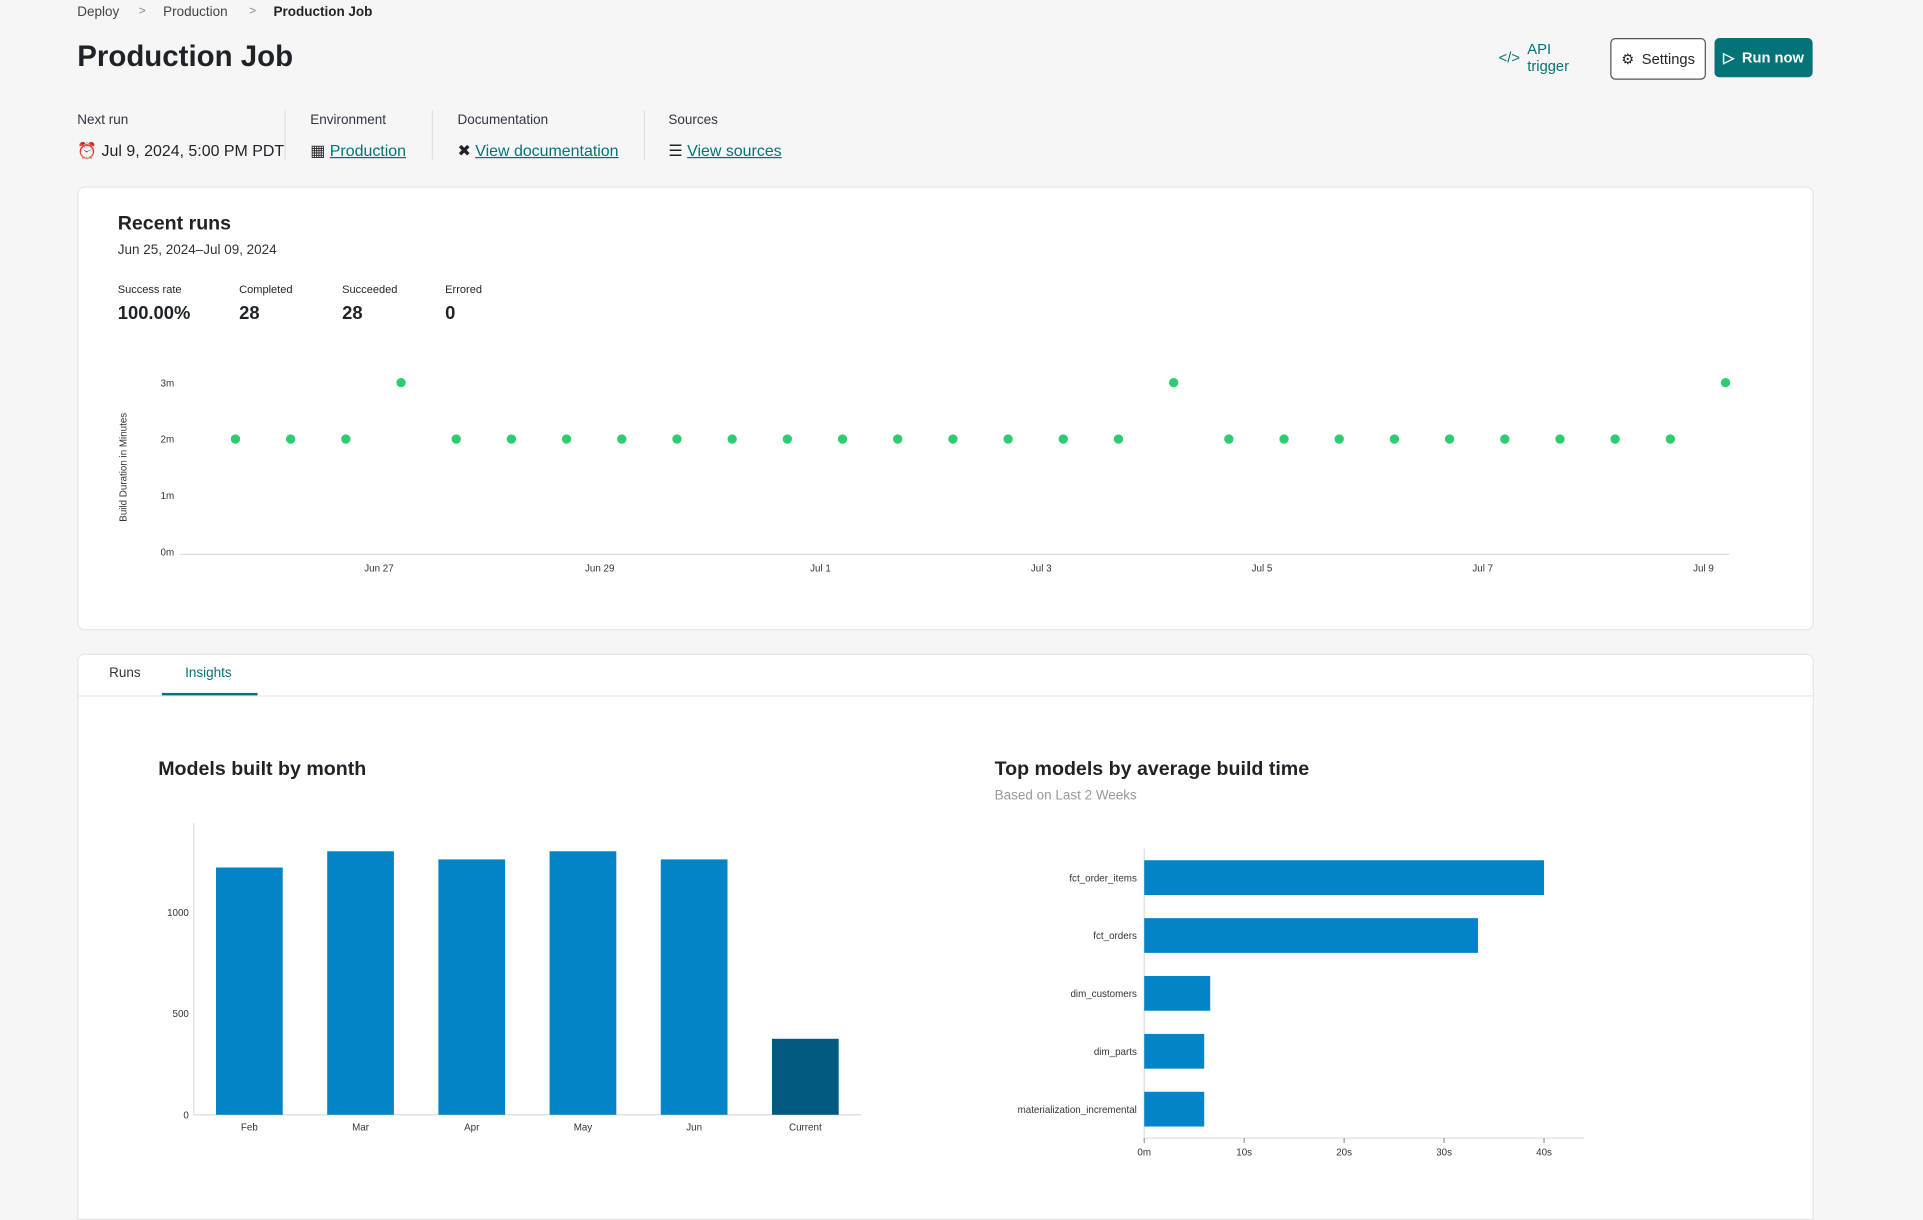  What do you see at coordinates (1482, 569) in the screenshot?
I see `x-tick-label: Jul 7` at bounding box center [1482, 569].